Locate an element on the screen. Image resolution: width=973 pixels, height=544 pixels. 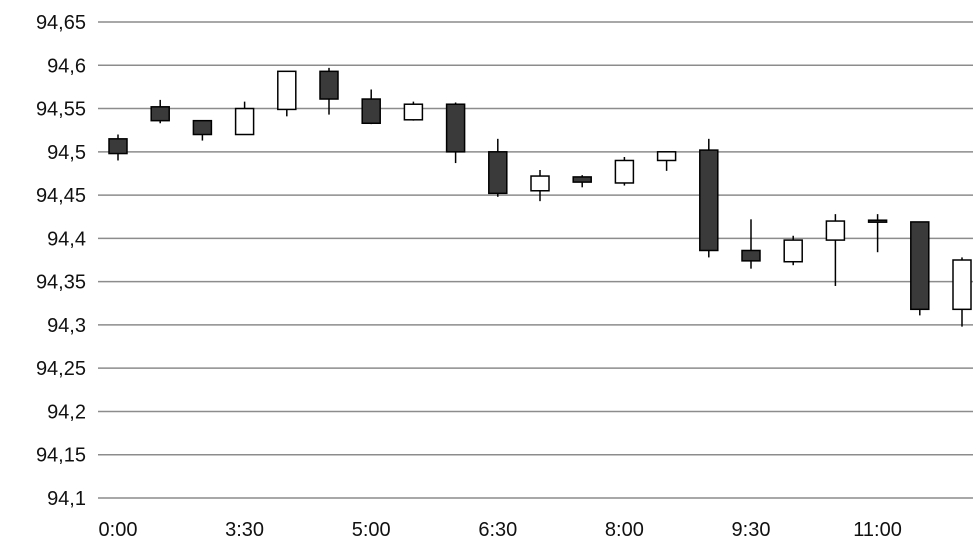
y-tick-label: 94,6 is located at coordinates (66, 66).